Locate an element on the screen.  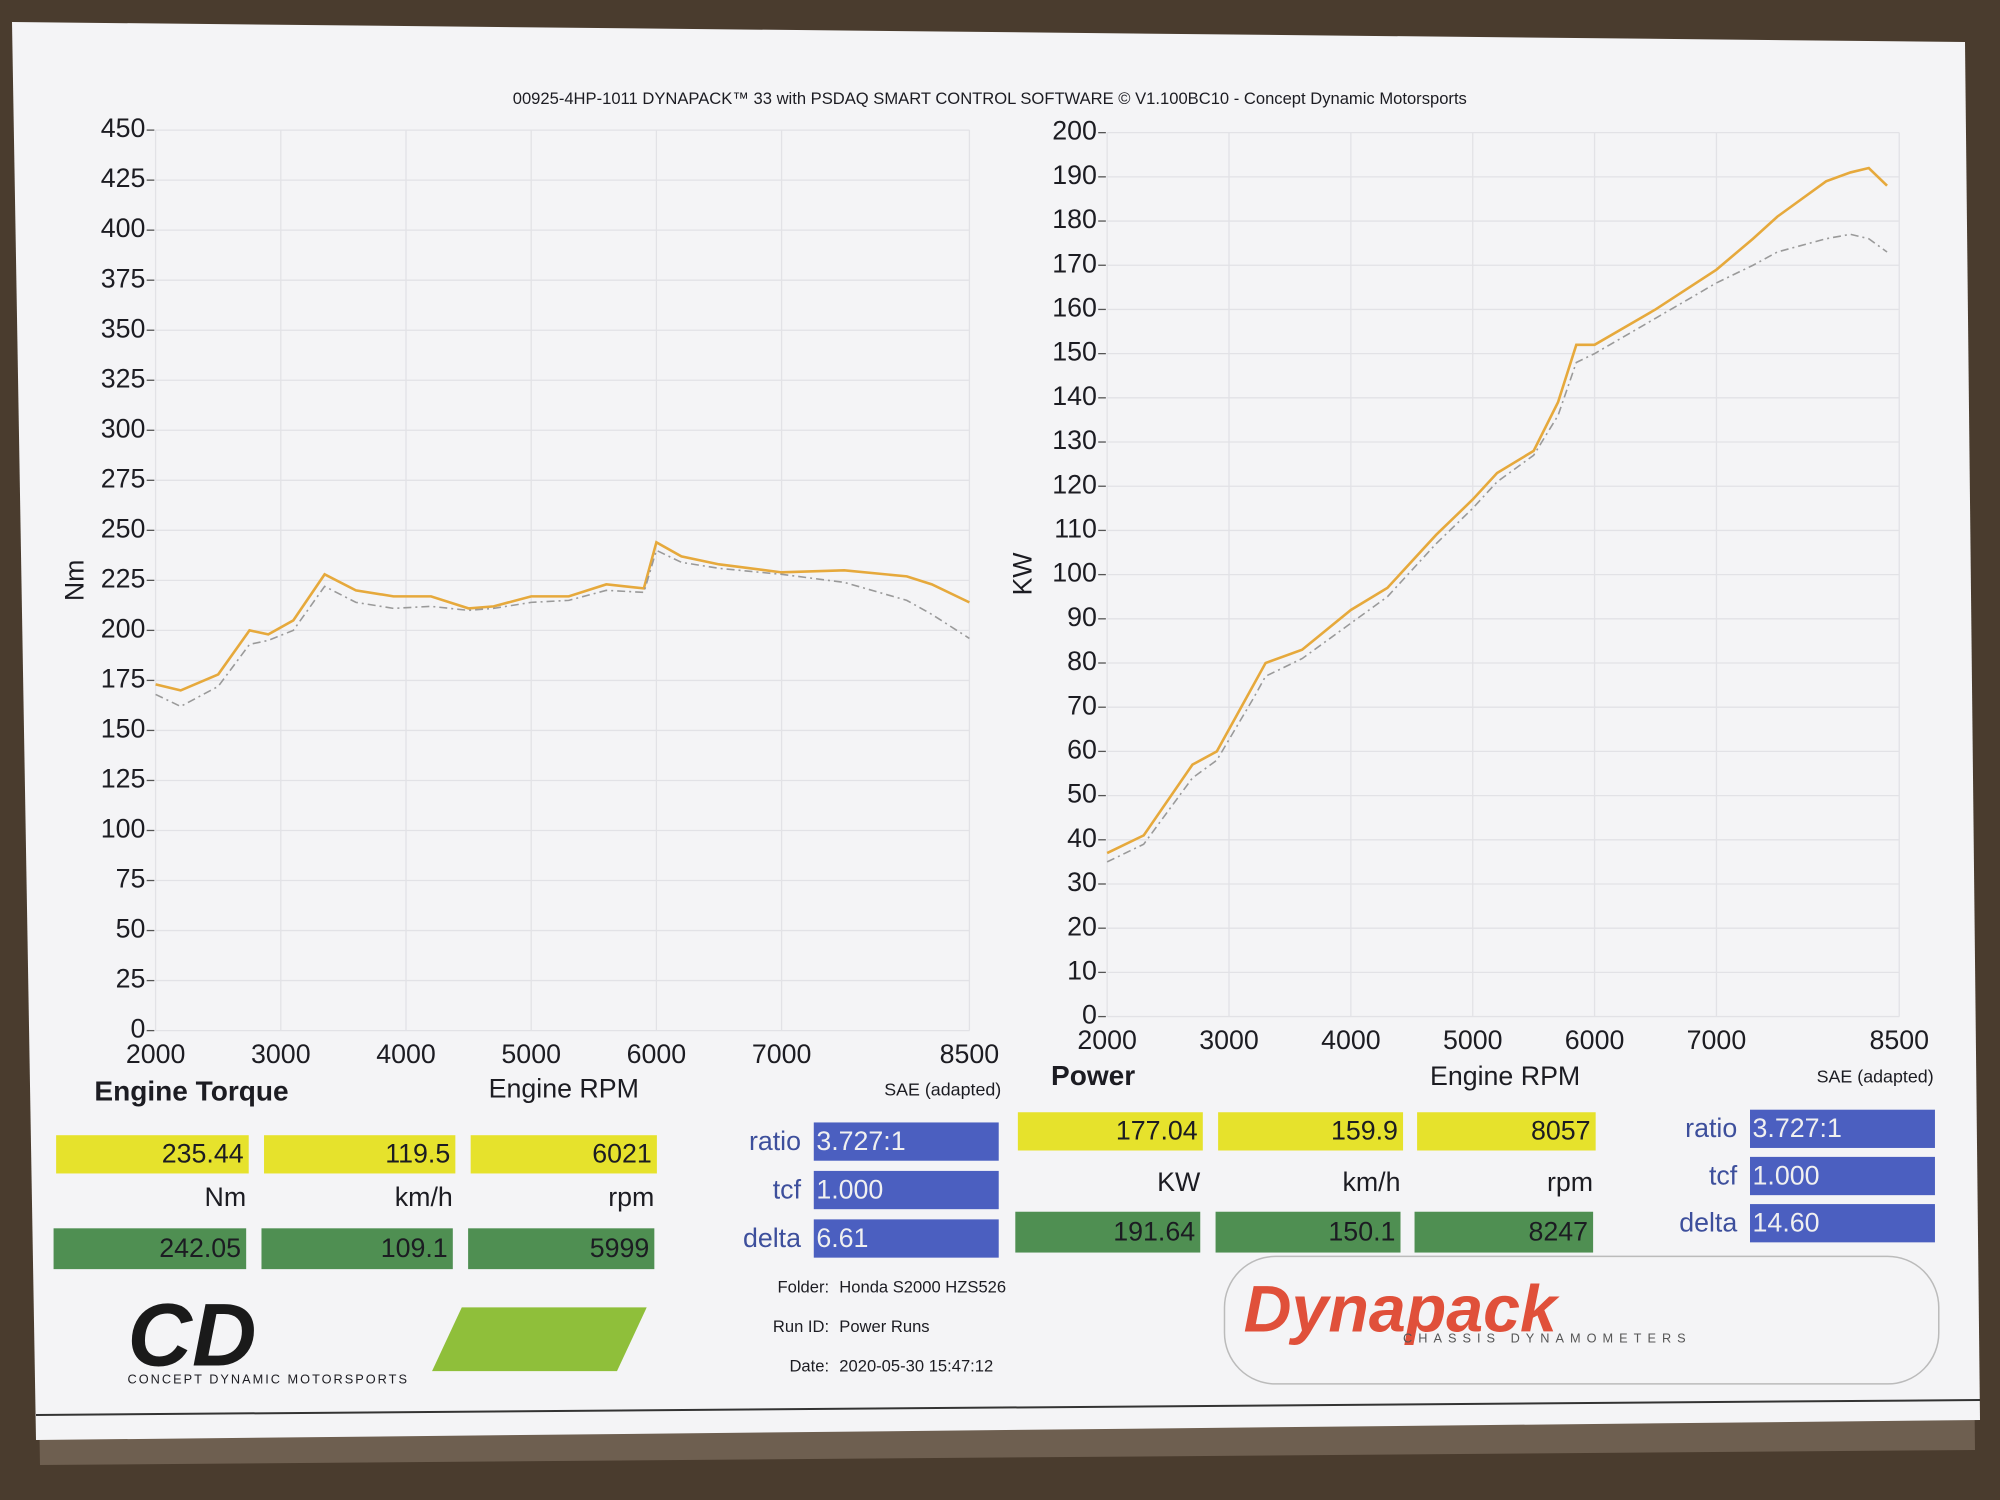
setting-value: 6.61 is located at coordinates (842, 1238).